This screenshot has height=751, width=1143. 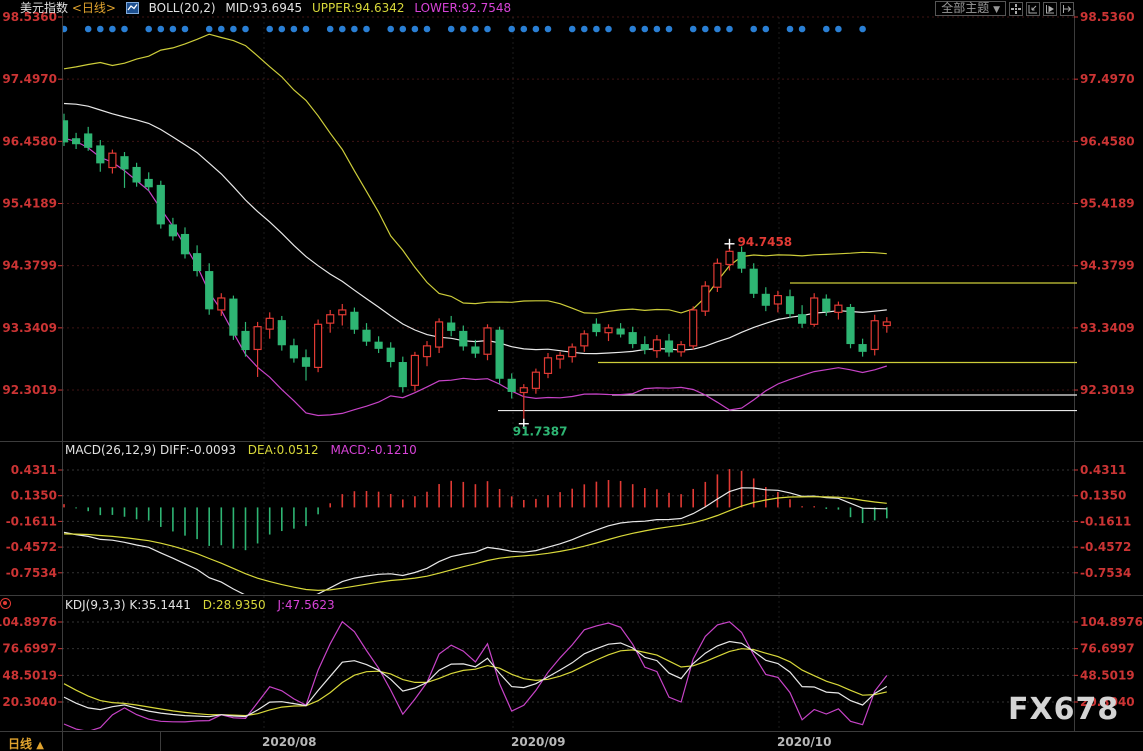 What do you see at coordinates (652, 337) in the screenshot?
I see `price-annotations: 94.7458 91.7387` at bounding box center [652, 337].